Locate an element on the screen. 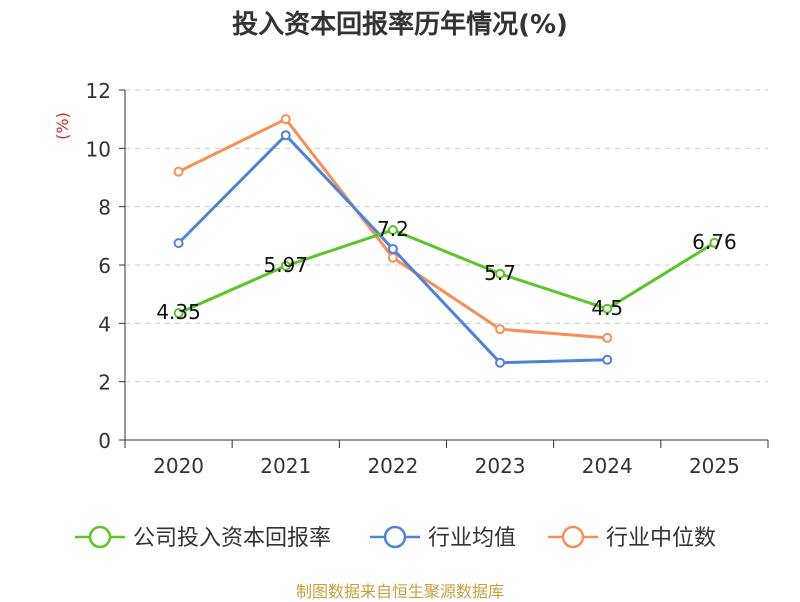 The image size is (800, 602). data-label: 6.76 is located at coordinates (714, 242).